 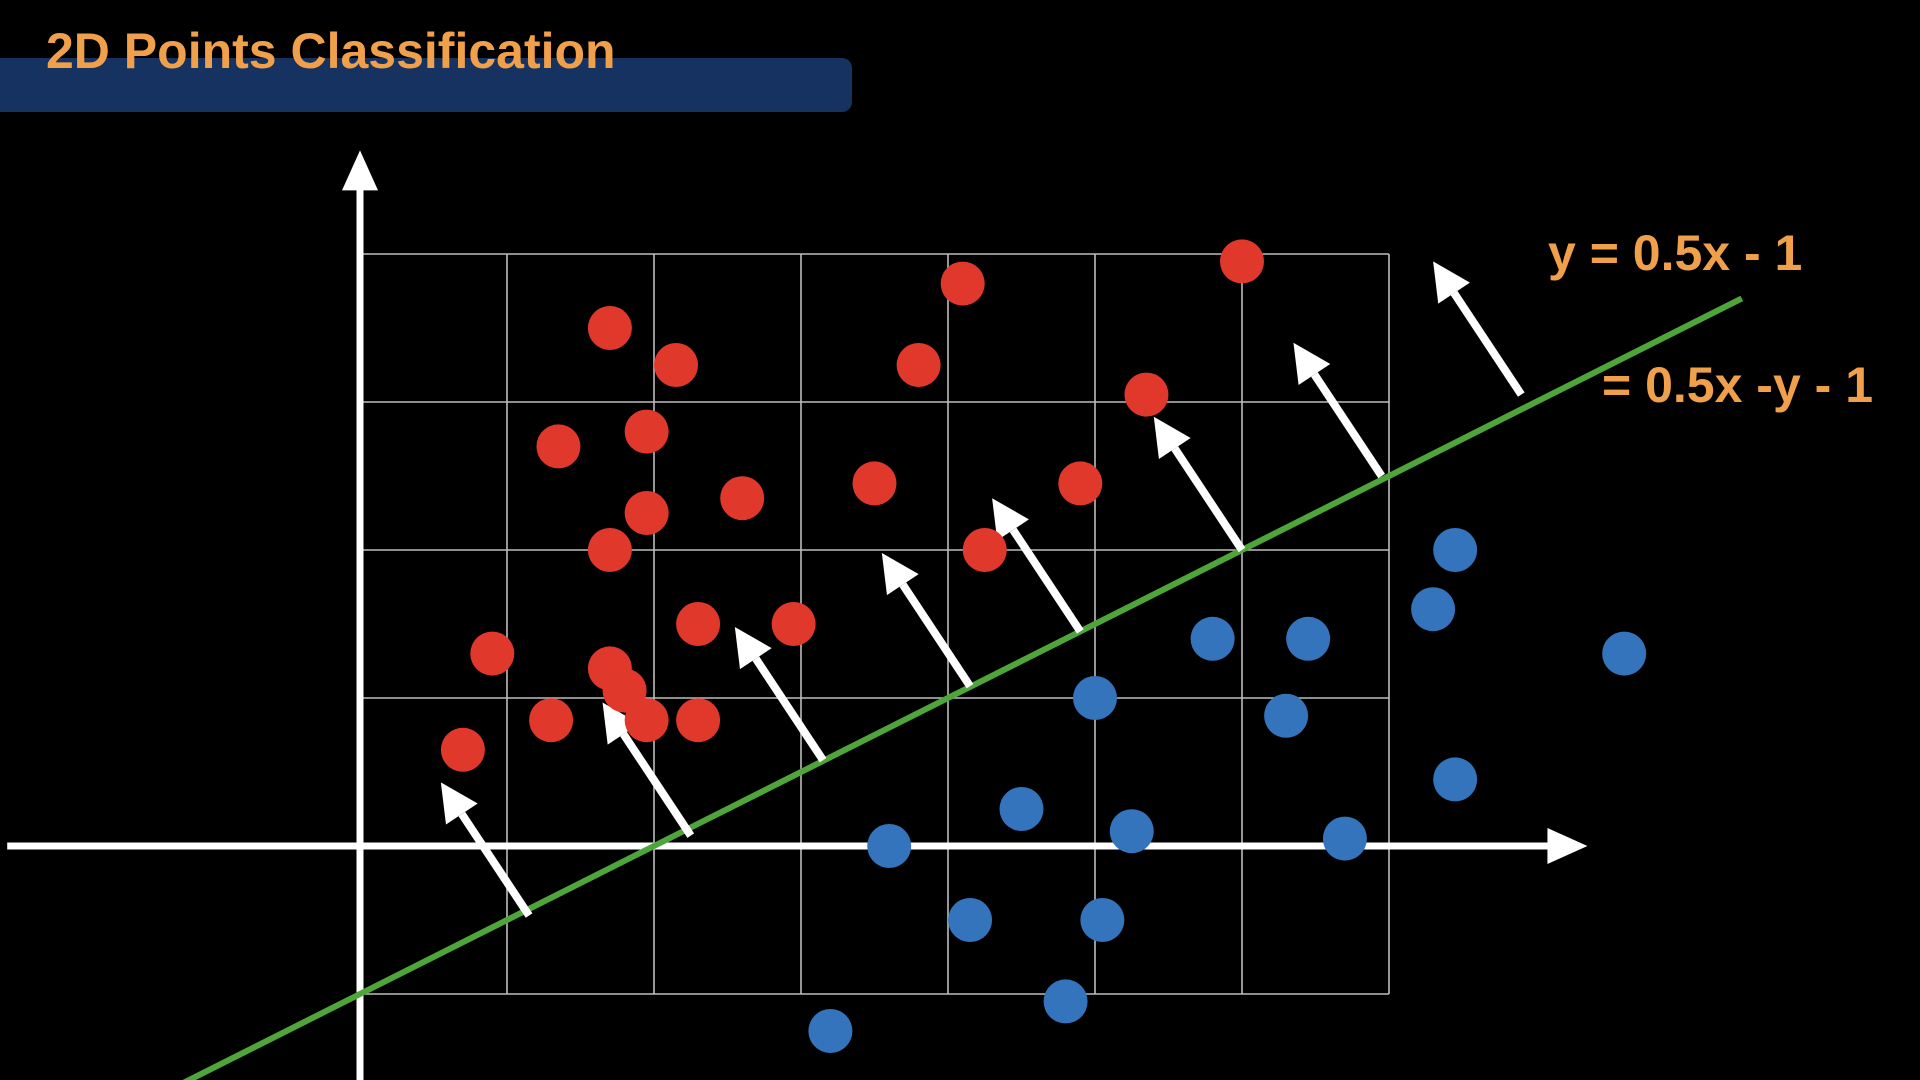 I want to click on title-banner, so click(x=426, y=85).